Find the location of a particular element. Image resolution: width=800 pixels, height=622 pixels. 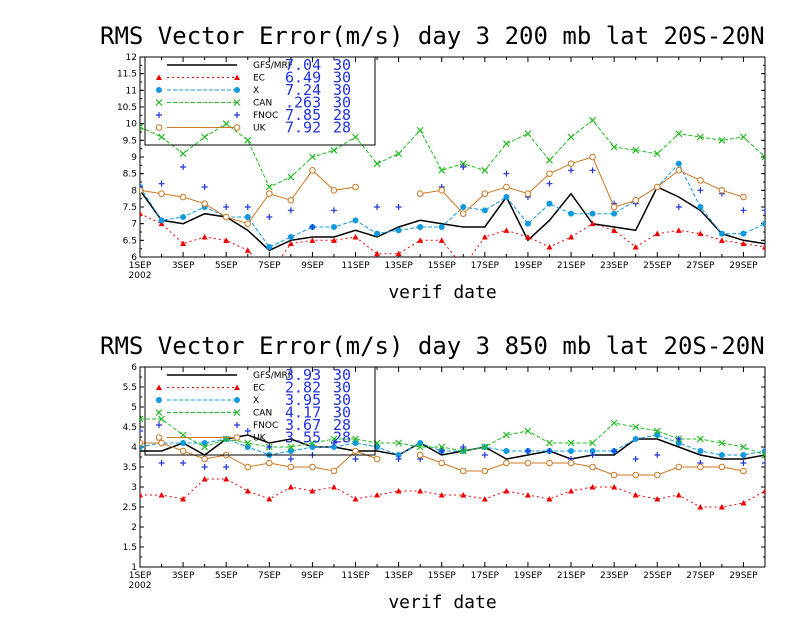

x-tick-label: 25SEP is located at coordinates (657, 266).